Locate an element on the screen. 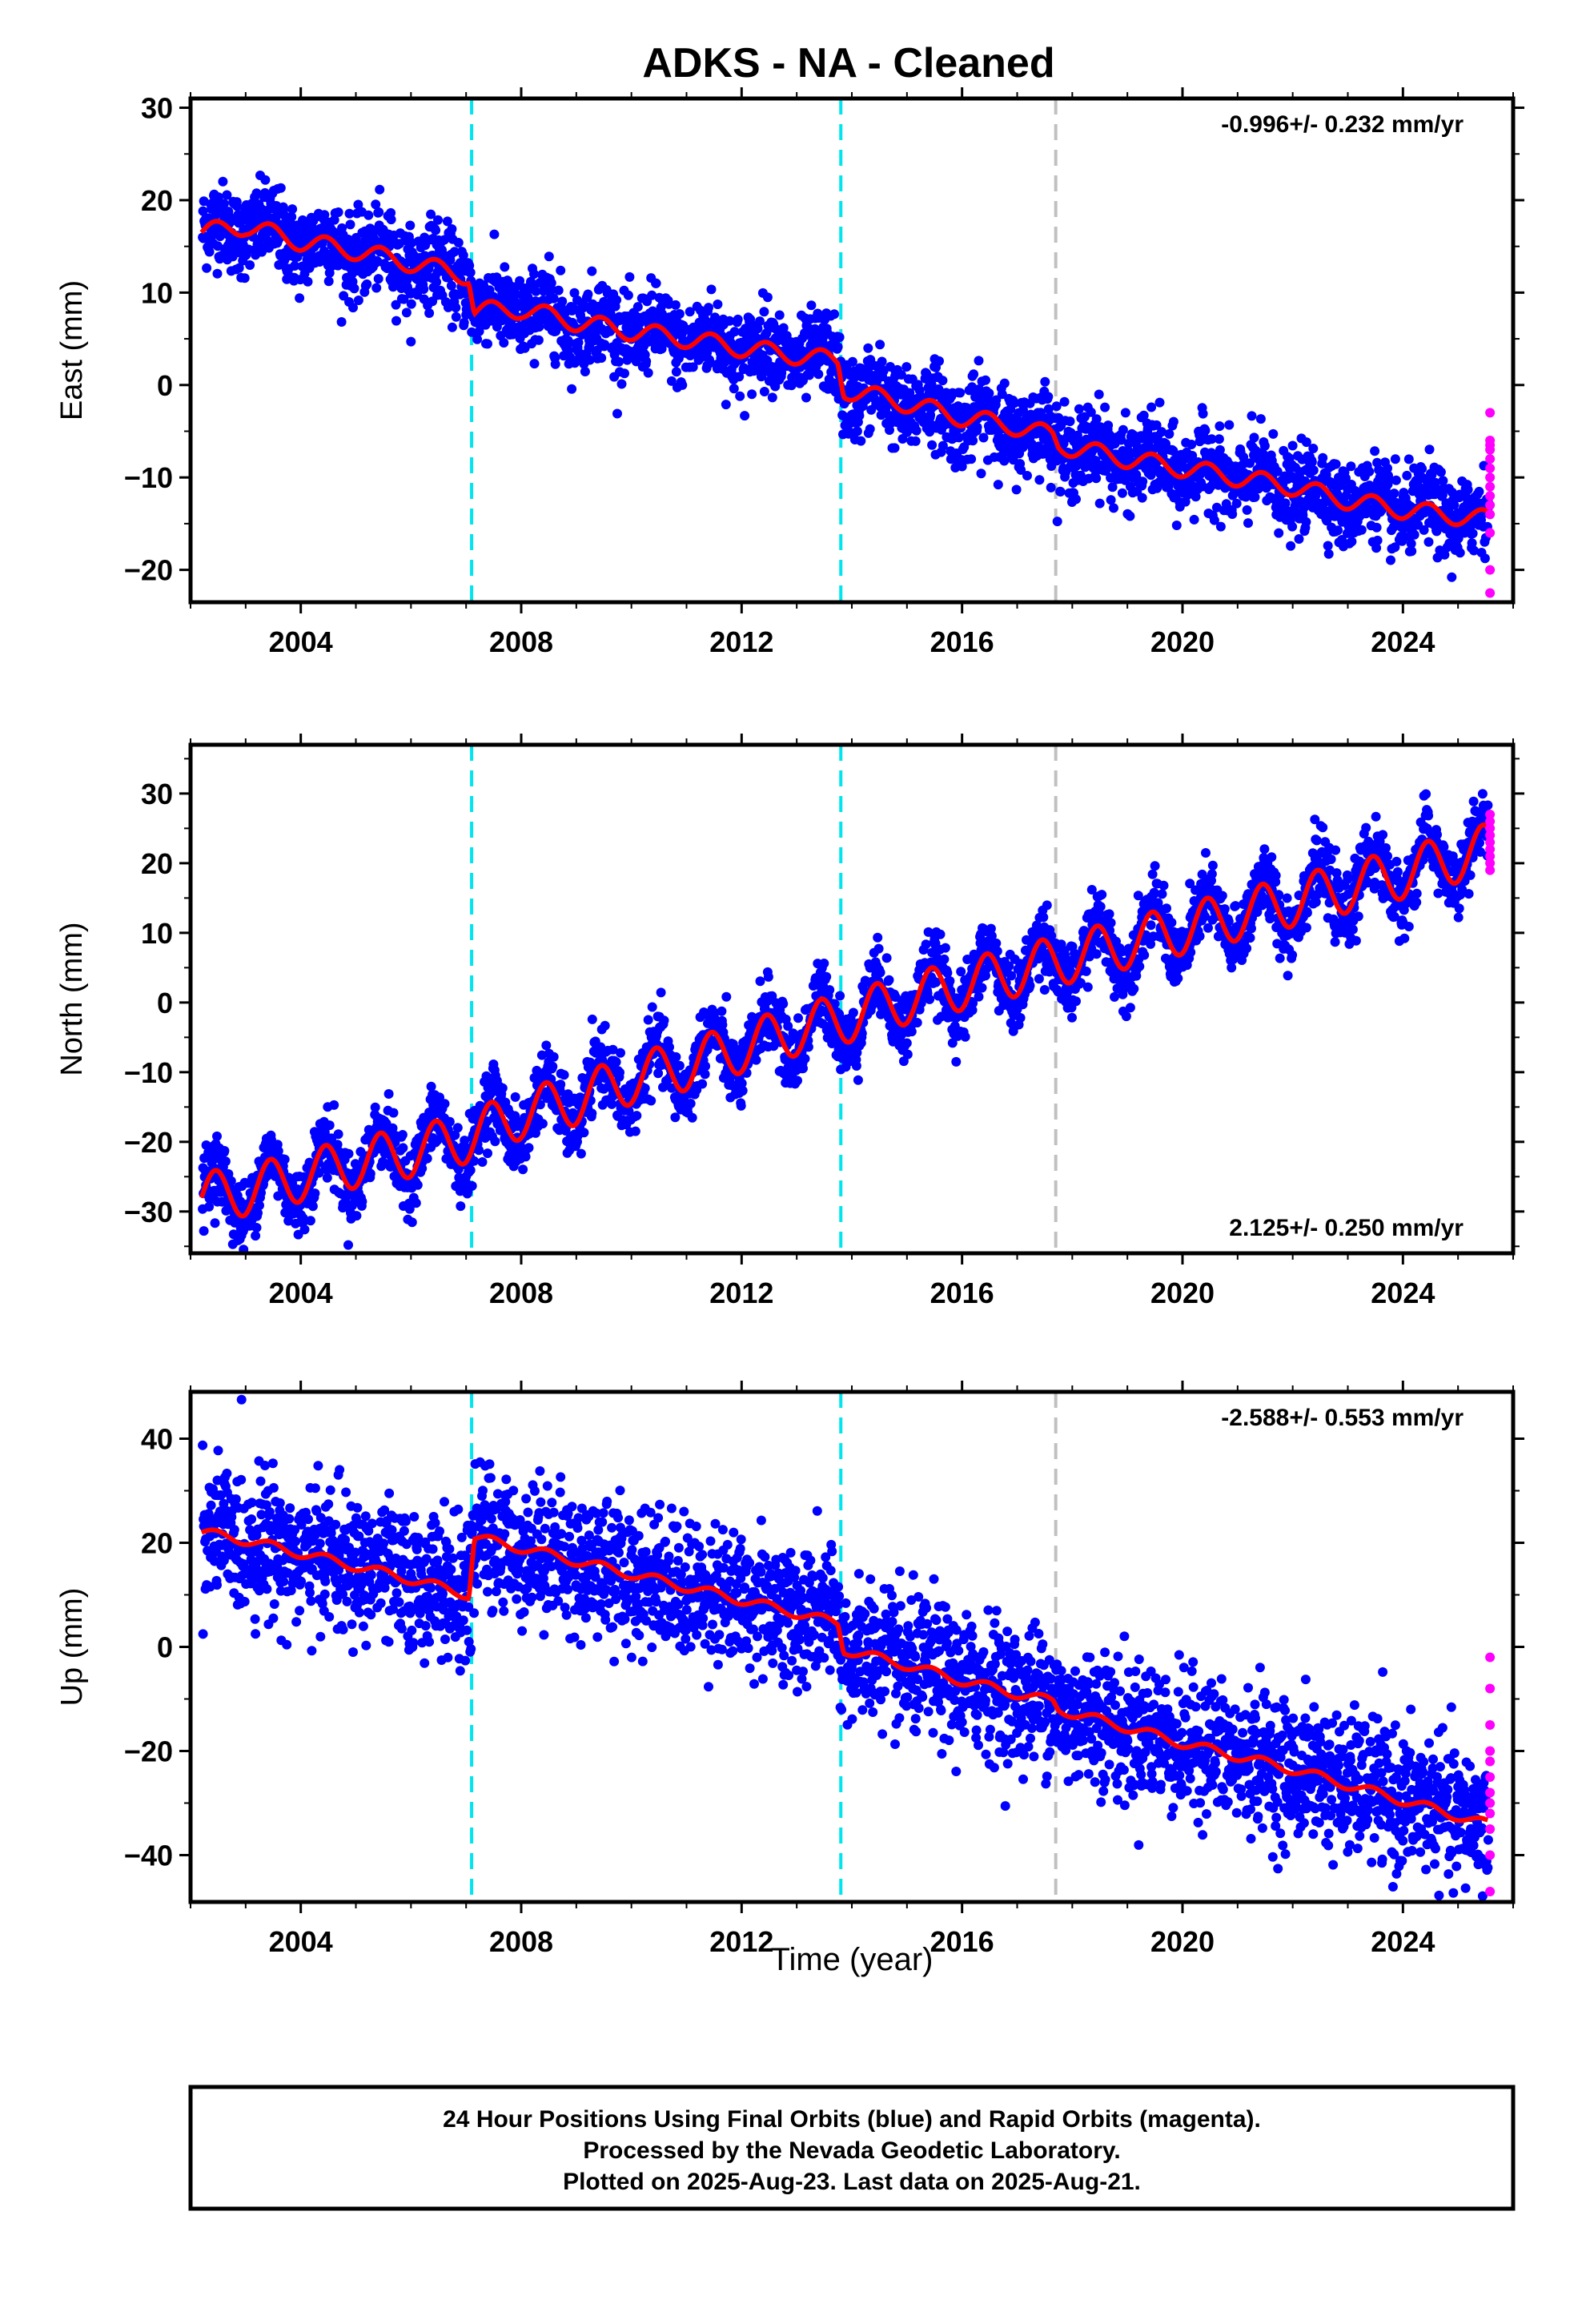  chart-title: ADKS - NA - Cleaned is located at coordinates (848, 63).